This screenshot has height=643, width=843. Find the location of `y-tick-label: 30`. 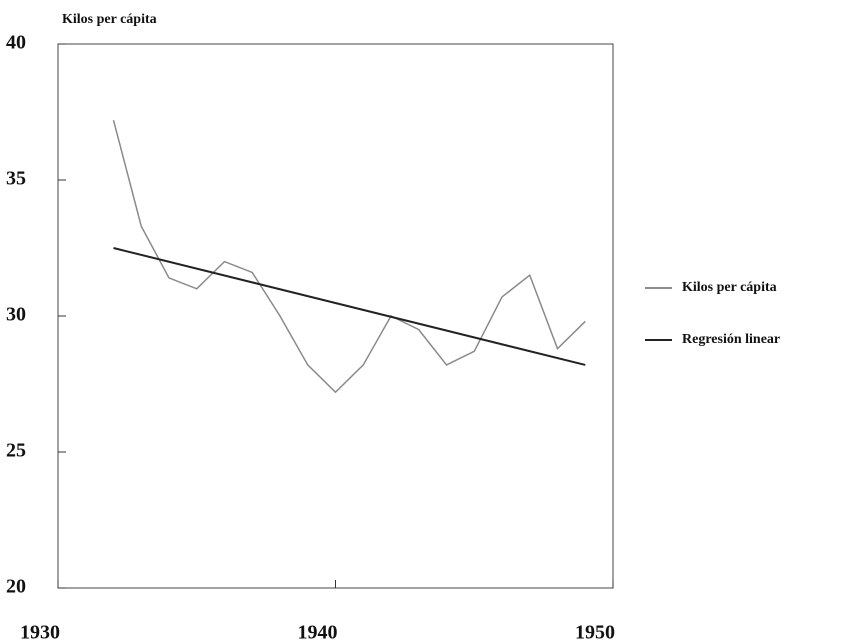

y-tick-label: 30 is located at coordinates (16, 315).